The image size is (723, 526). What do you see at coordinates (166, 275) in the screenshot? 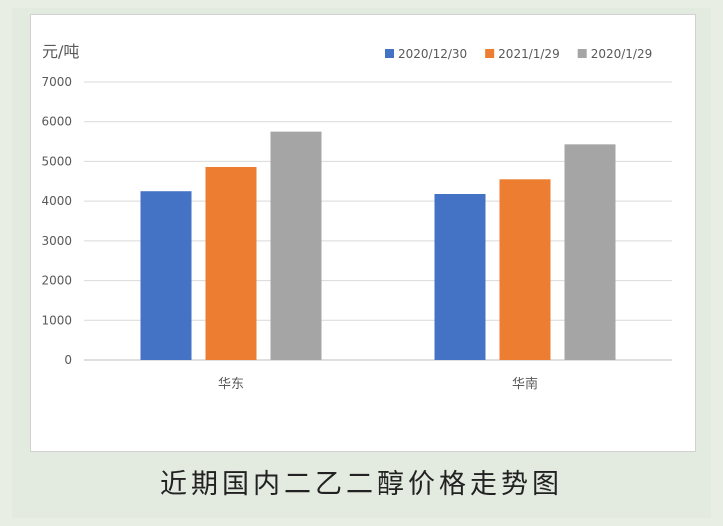
I see `bar-2020/12/30-华东` at bounding box center [166, 275].